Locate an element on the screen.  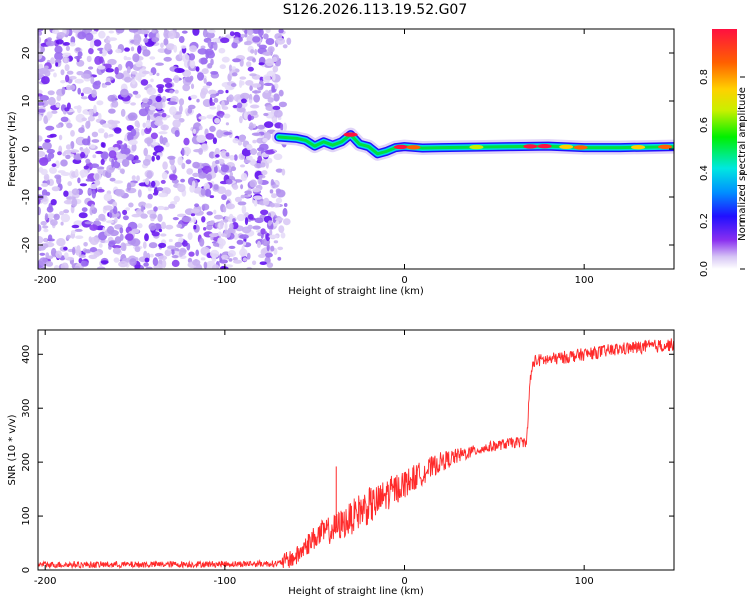
colorbar-tick-label: 0.6 is located at coordinates (704, 125).